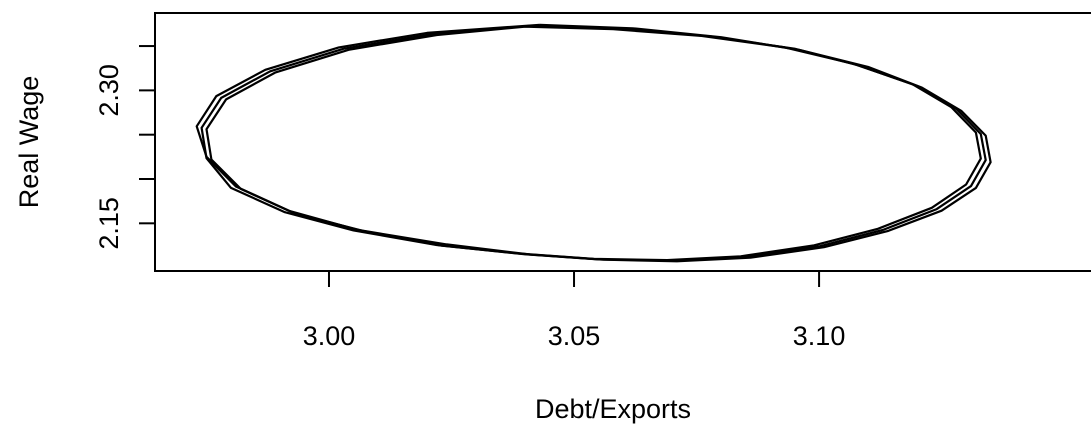 This screenshot has width=1091, height=426. Describe the element at coordinates (574, 311) in the screenshot. I see `x-axis: 3.00 3.05 3.10` at that location.